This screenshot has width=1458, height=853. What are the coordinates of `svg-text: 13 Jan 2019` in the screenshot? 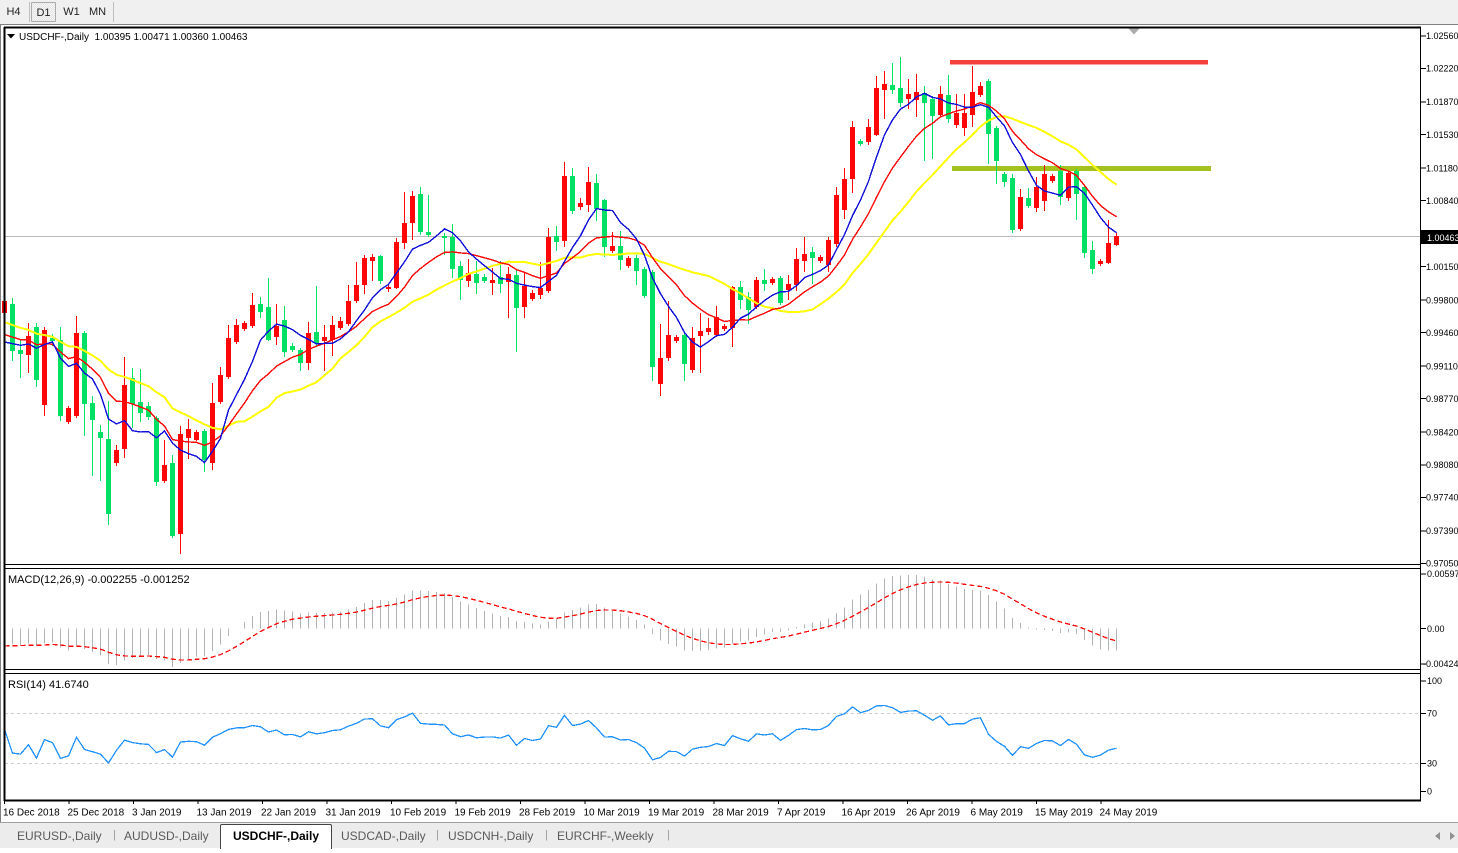 It's located at (224, 813).